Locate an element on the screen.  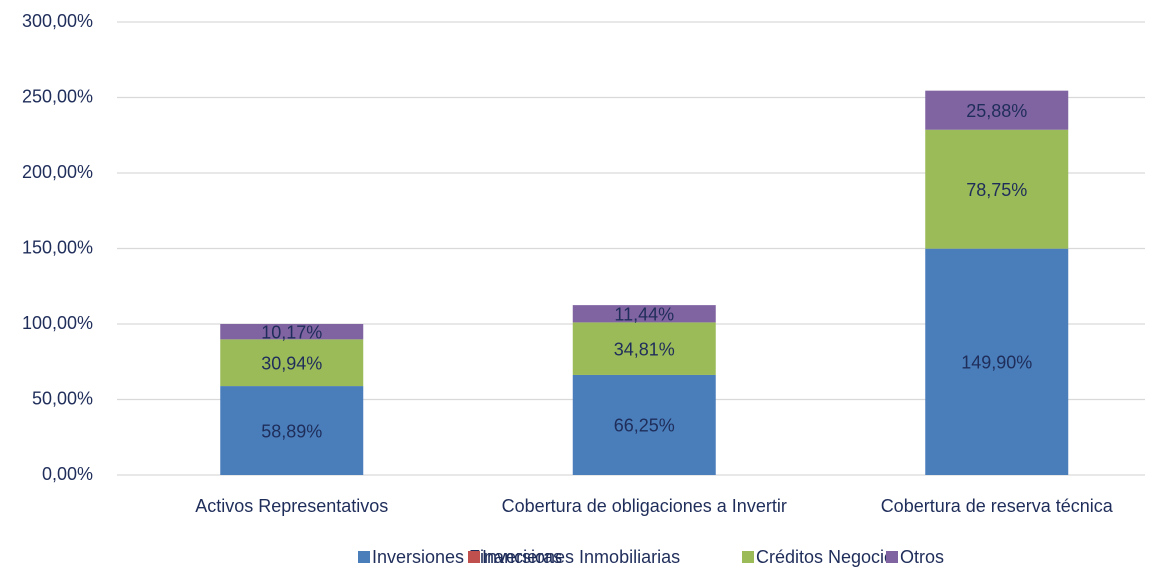
y-tick-label: 150,00% is located at coordinates (57, 247).